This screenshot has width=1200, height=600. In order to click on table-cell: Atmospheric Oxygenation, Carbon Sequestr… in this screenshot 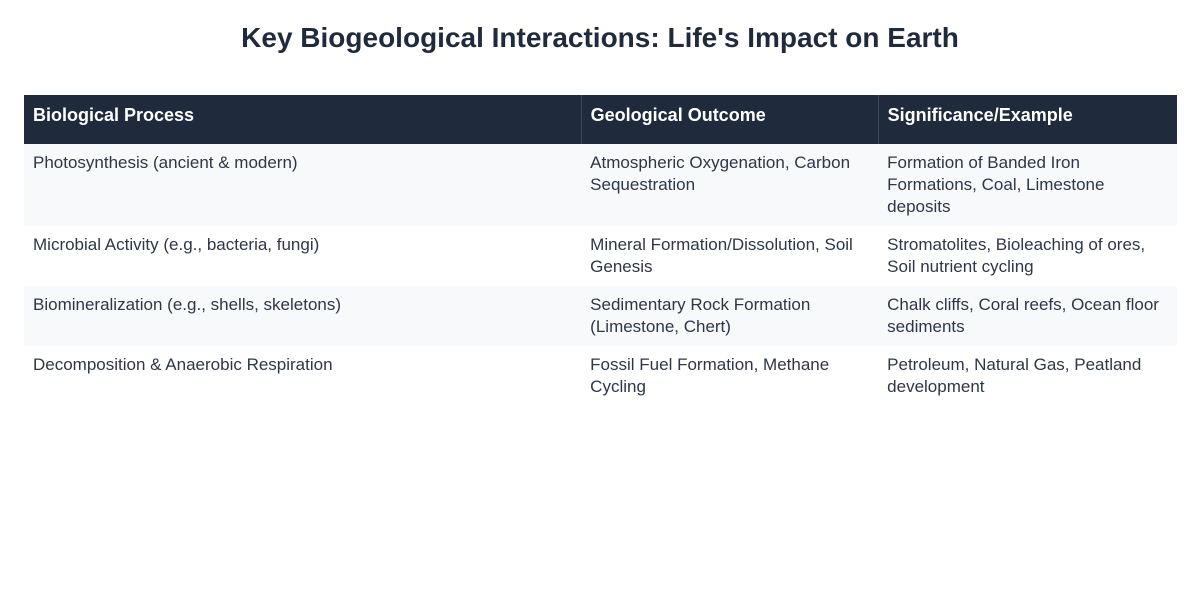, I will do `click(730, 185)`.